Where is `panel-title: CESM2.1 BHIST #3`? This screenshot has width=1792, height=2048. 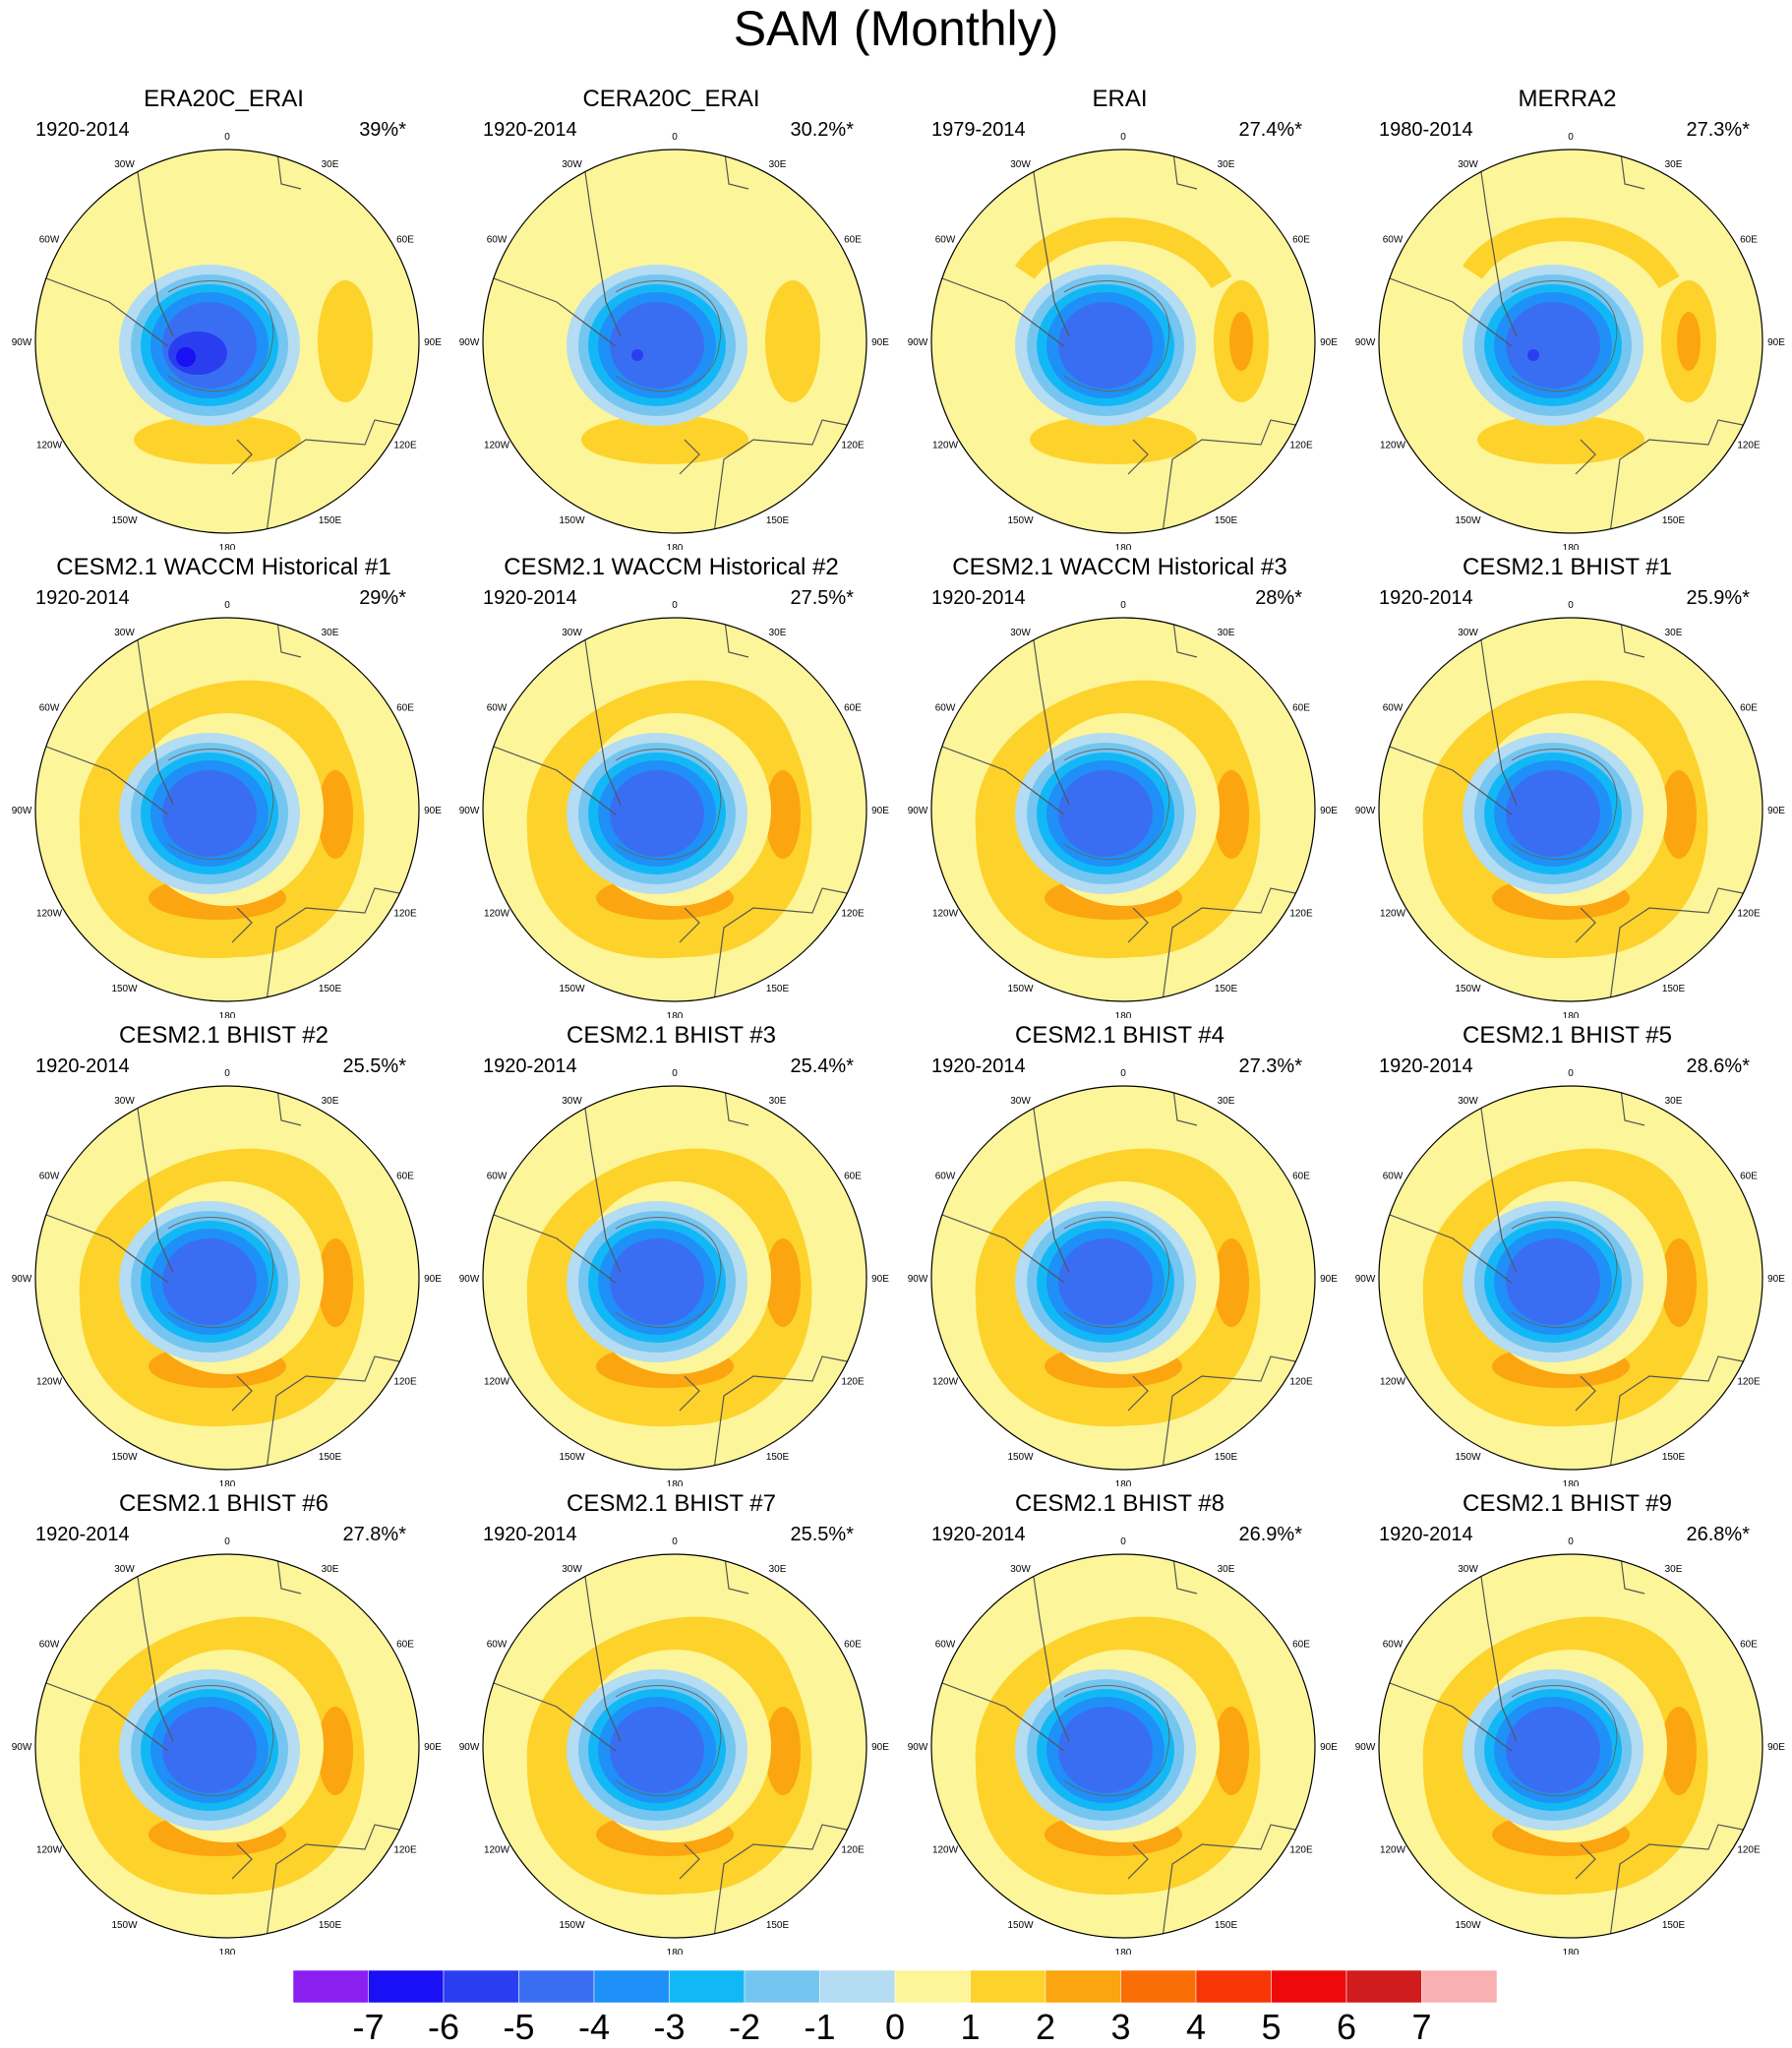 panel-title: CESM2.1 BHIST #3 is located at coordinates (671, 1035).